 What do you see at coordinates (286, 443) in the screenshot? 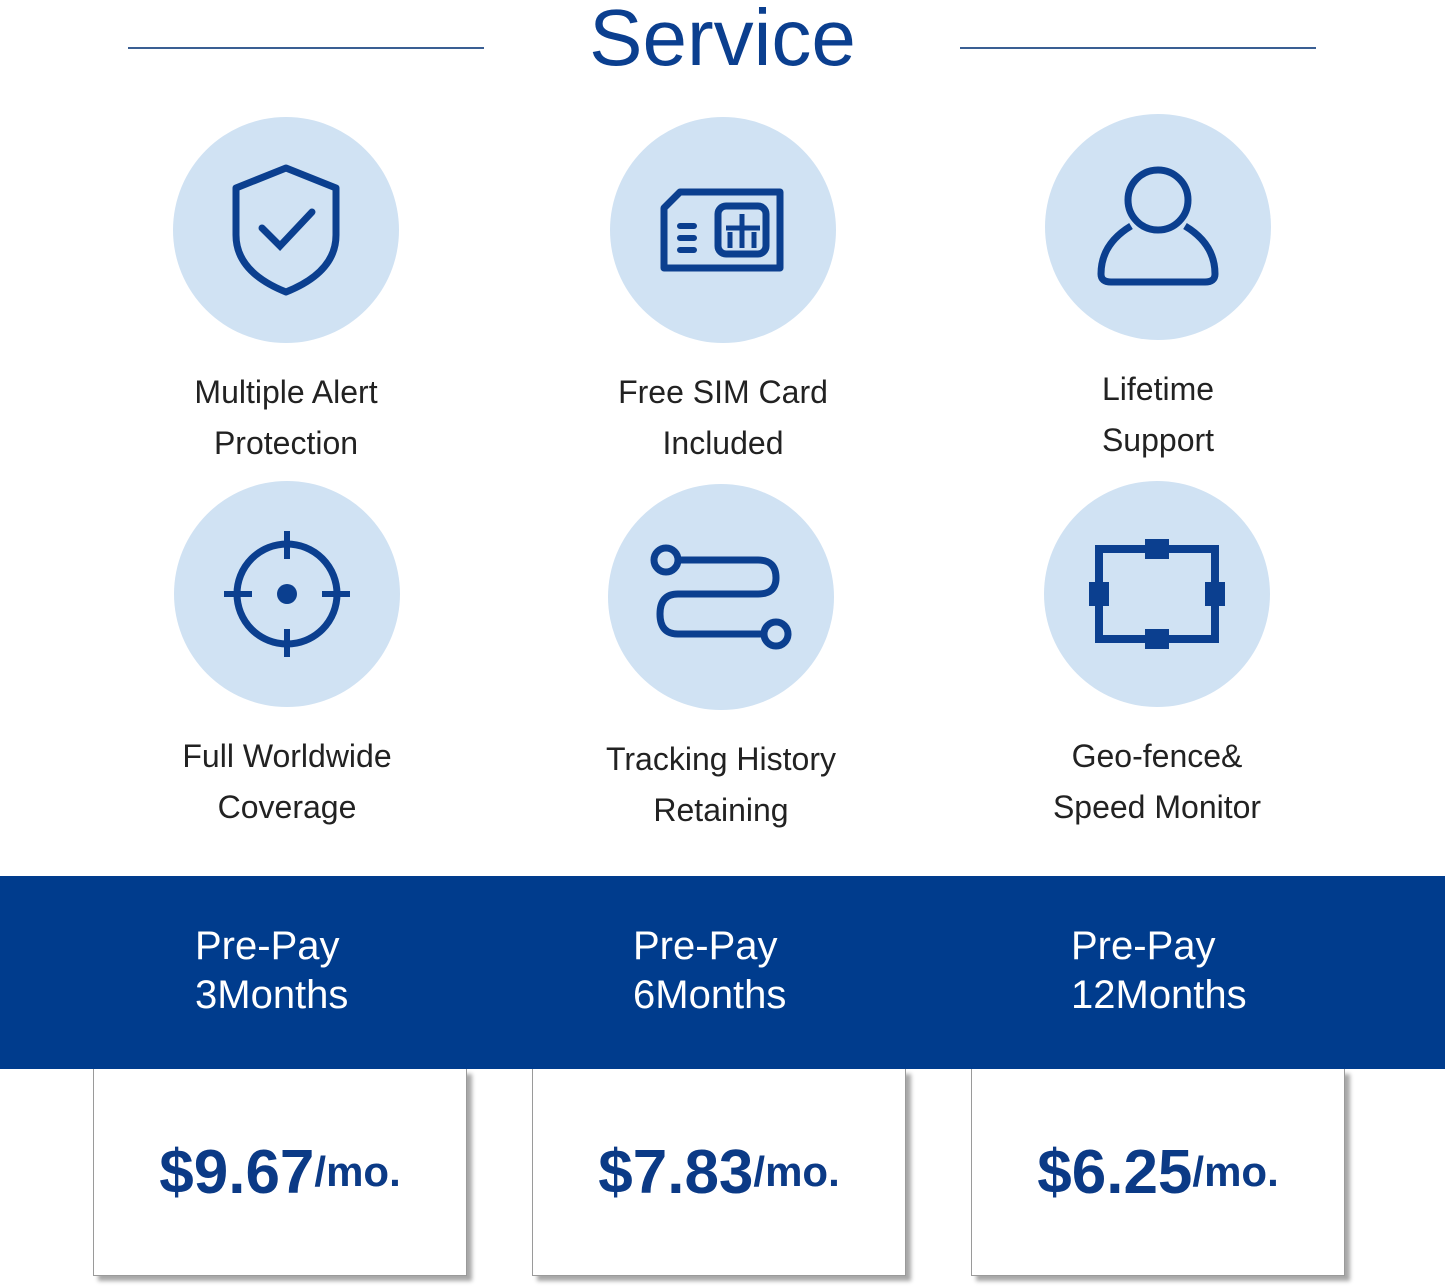
I see `feature-label: Protection` at bounding box center [286, 443].